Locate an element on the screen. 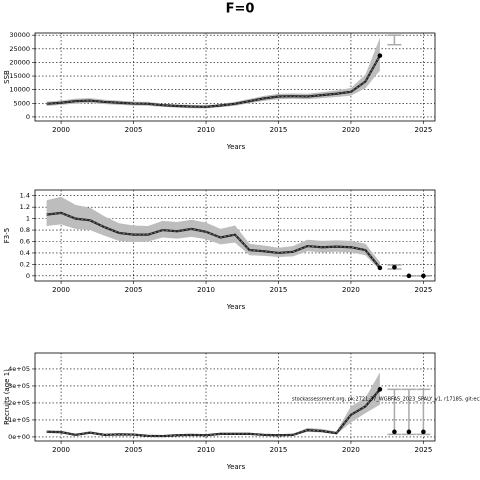  y-tick-label: 4e+05 is located at coordinates (19, 369).